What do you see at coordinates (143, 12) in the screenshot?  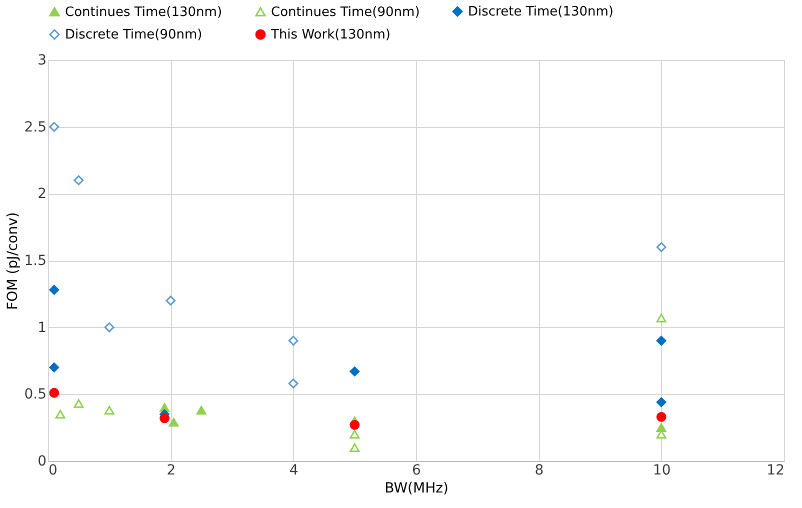 I see `legend-label: Continues Time(130nm)` at bounding box center [143, 12].